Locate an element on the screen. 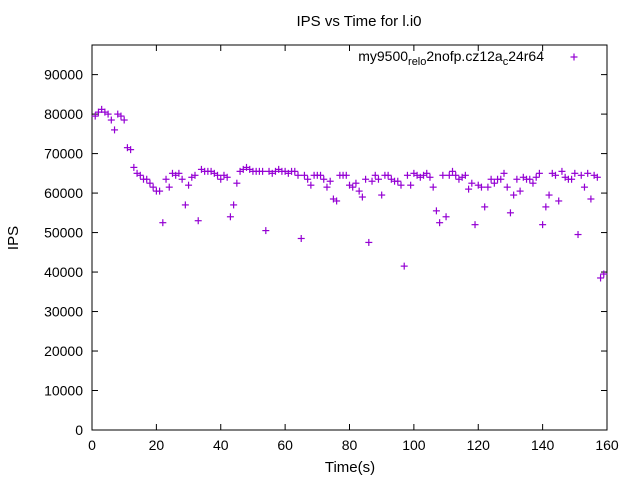 This screenshot has height=480, width=640. legend: my9500relo2nofp.cz12ac24r64 is located at coordinates (468, 58).